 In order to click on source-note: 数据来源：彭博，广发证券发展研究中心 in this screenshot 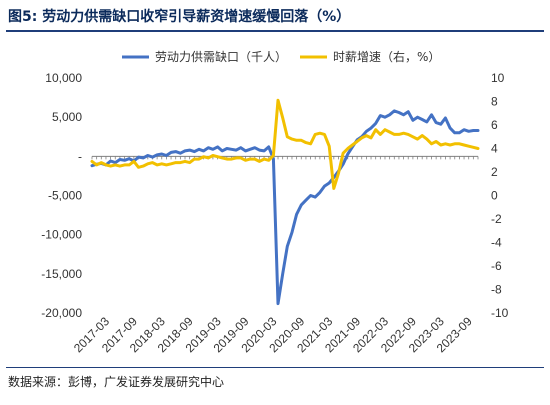, I will do `click(116, 382)`.